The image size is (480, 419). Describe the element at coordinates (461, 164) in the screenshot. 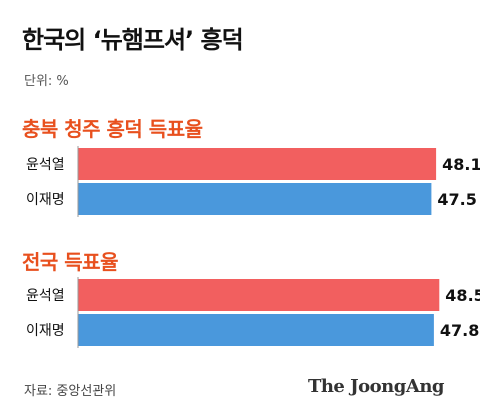

I see `value-label-yoon-0: 48.13` at that location.